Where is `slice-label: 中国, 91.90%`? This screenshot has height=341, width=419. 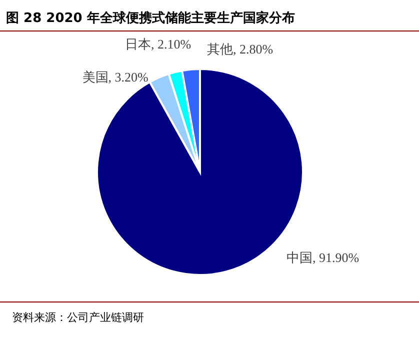
slice-label: 中国, 91.90% is located at coordinates (323, 257).